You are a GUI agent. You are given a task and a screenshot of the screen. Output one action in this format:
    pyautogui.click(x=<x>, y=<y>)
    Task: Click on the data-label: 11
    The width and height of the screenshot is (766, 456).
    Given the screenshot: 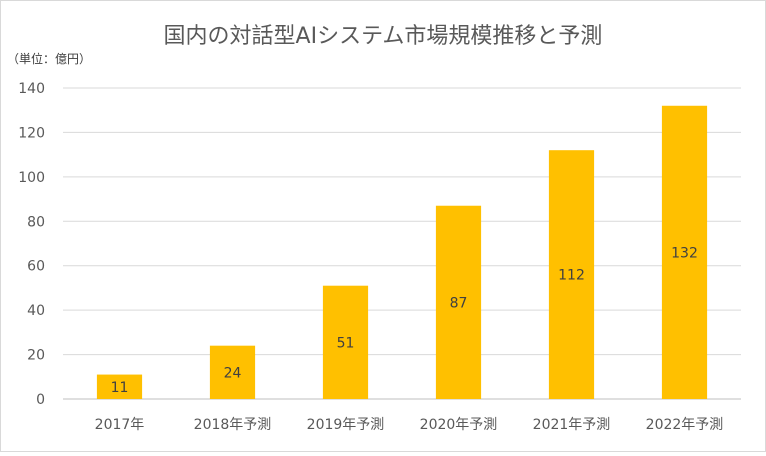 What is the action you would take?
    pyautogui.click(x=120, y=388)
    